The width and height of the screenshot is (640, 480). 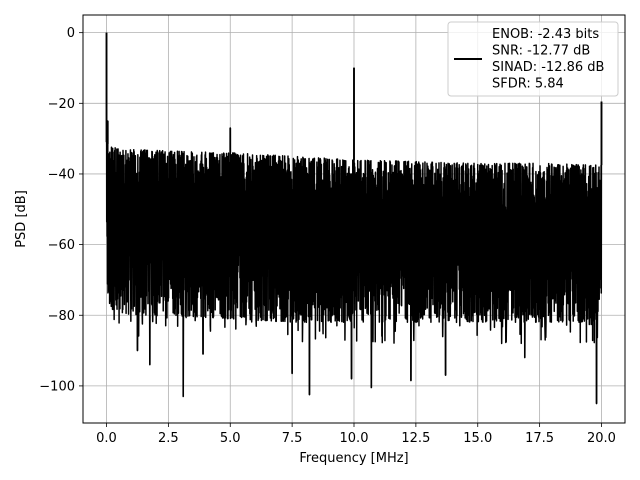 I want to click on y-tick-label: −60, so click(x=61, y=245).